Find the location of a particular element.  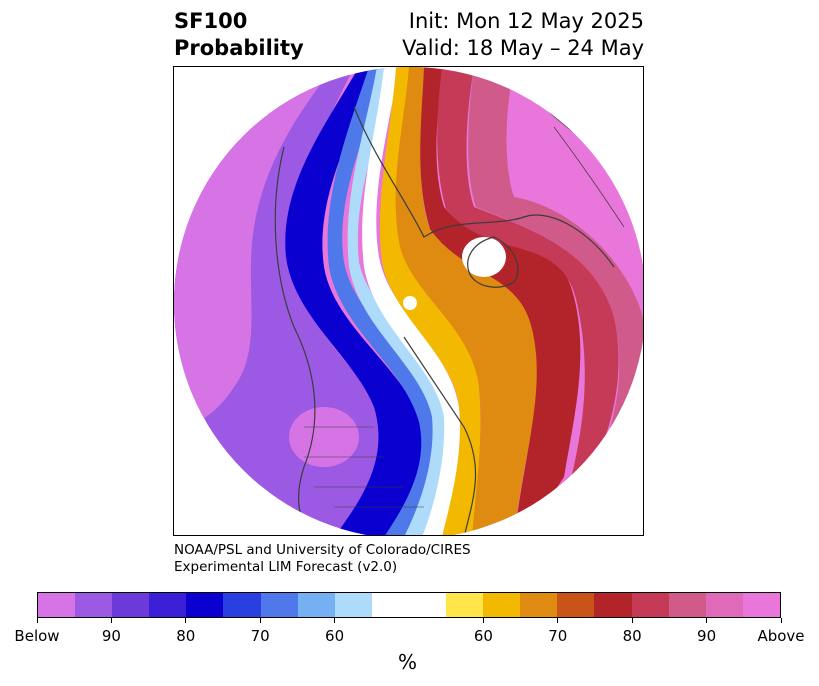

orange-band is located at coordinates (467, 301).